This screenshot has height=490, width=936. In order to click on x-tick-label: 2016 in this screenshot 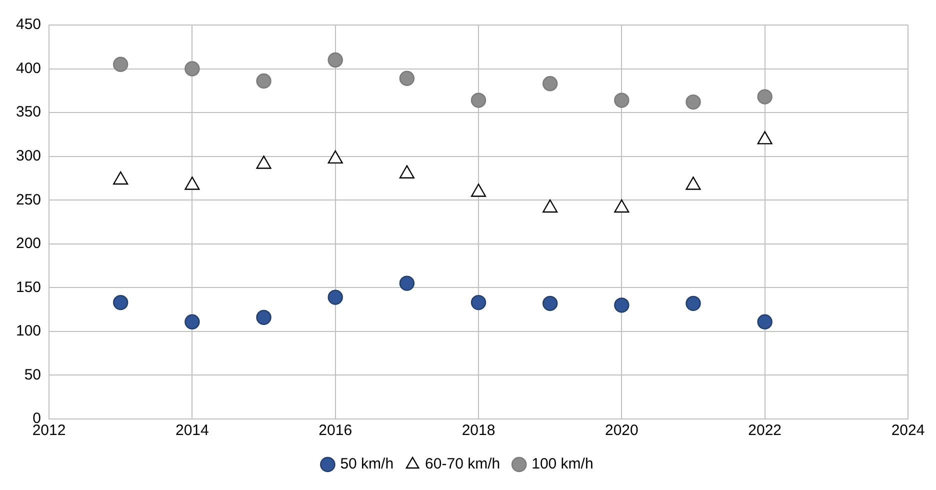, I will do `click(335, 431)`.